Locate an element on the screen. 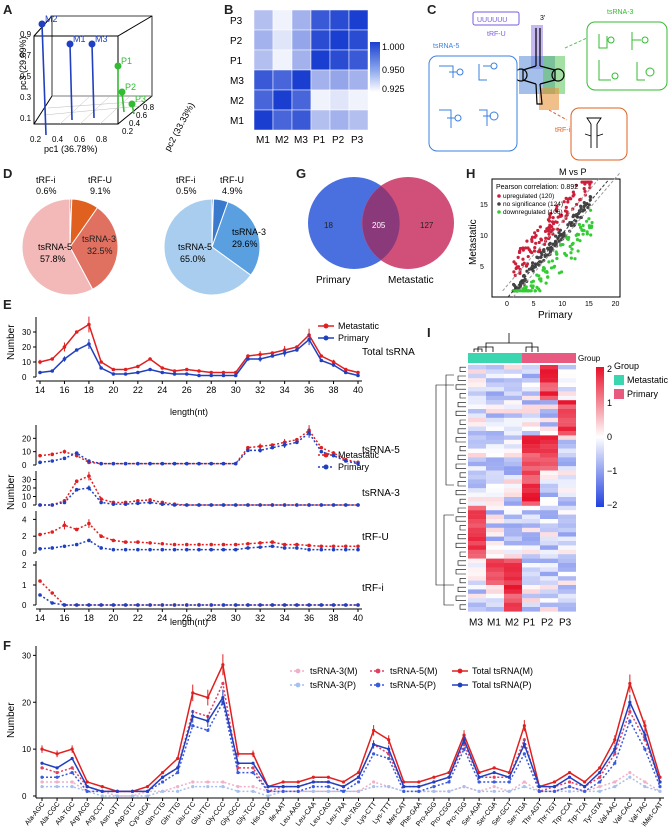 This screenshot has width=672, height=833. e-legend-metastatic-top: Metastatic is located at coordinates (359, 326).